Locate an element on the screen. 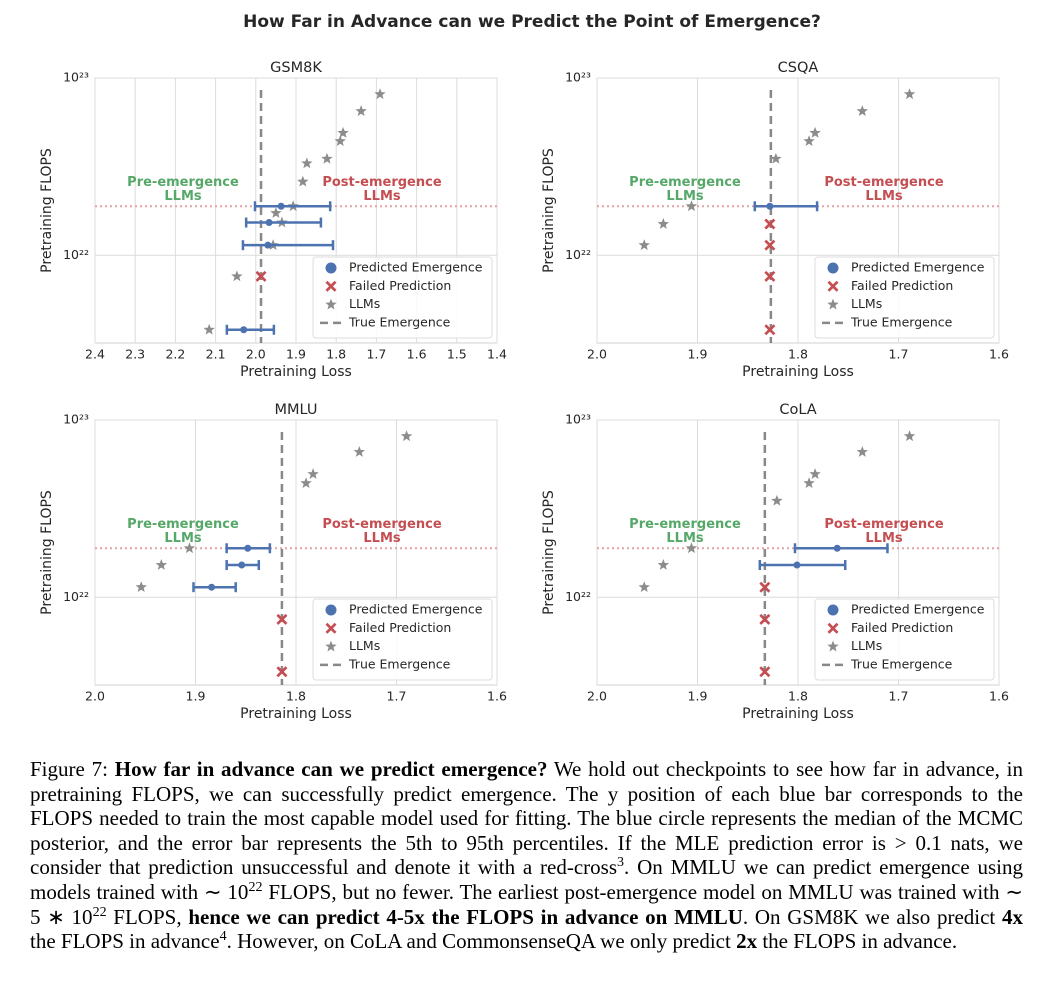 The image size is (1047, 1005). caption-normal: . On GSM8K we also predict is located at coordinates (872, 916).